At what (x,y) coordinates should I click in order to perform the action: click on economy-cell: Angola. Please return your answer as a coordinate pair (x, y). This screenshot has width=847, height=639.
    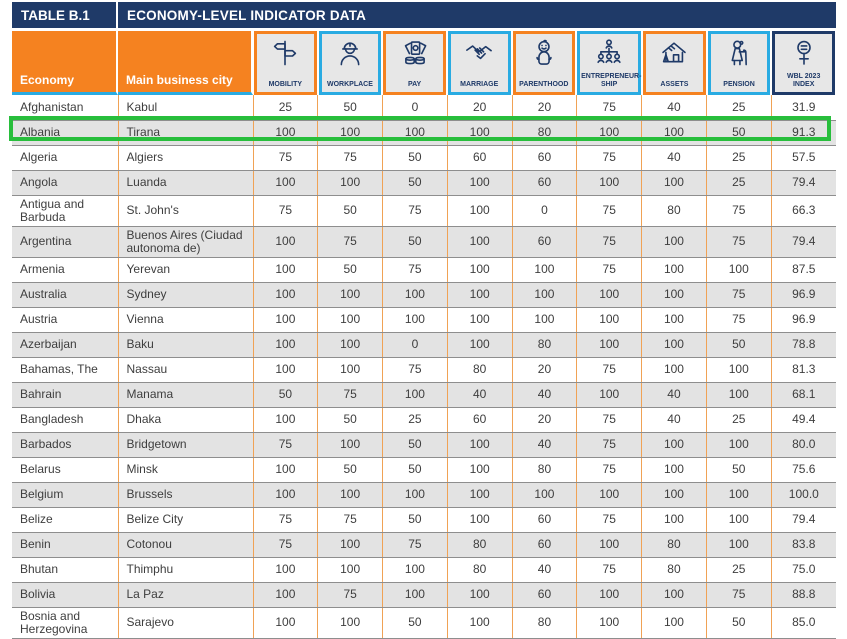
    Looking at the image, I should click on (65, 183).